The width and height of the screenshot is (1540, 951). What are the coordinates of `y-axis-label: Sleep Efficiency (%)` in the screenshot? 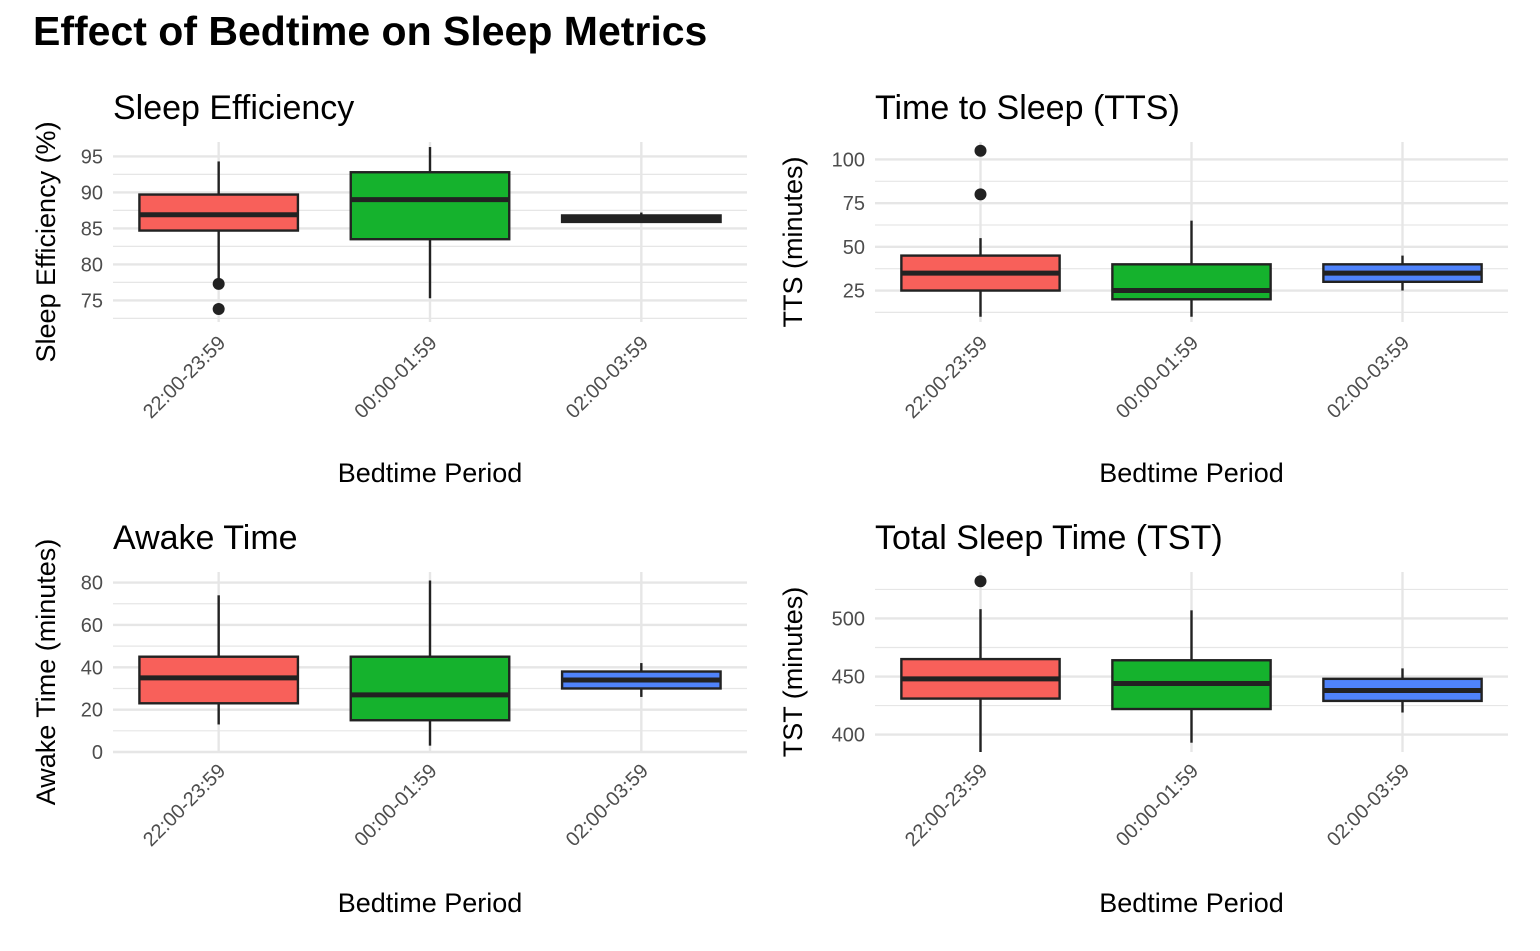 It's located at (46, 241).